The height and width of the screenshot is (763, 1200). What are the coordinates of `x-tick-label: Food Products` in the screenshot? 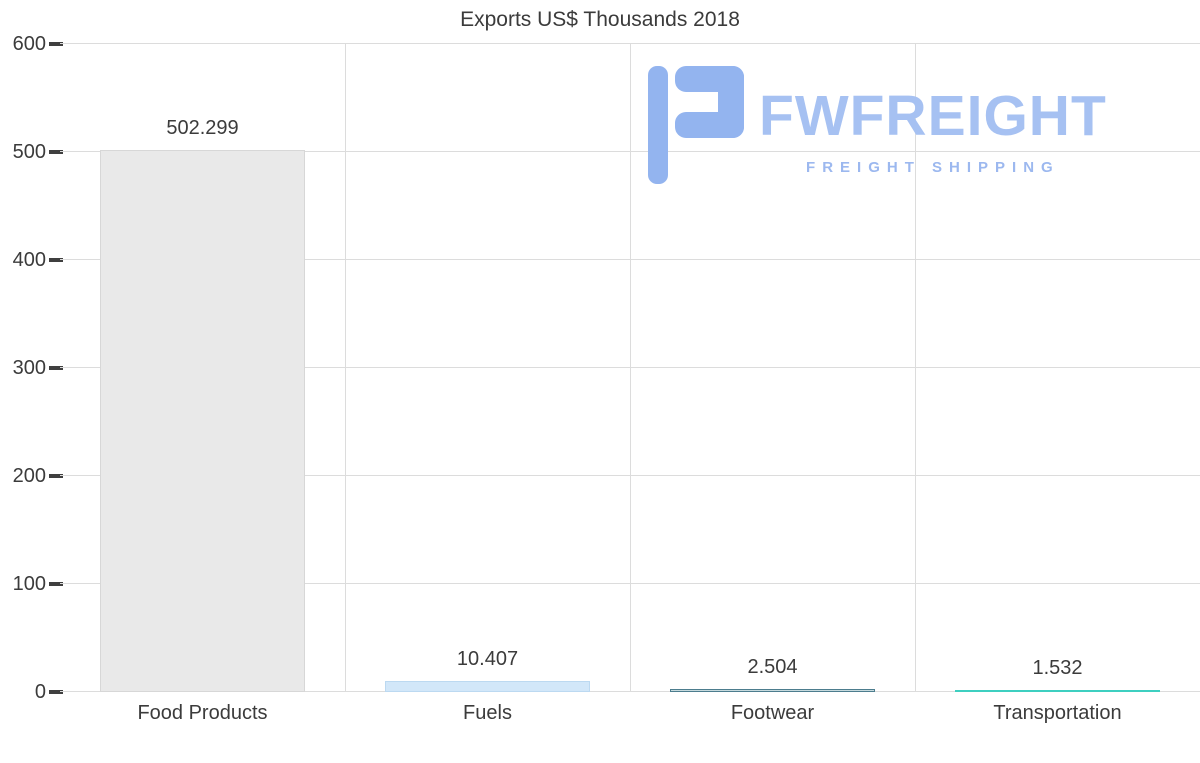 It's located at (202, 713).